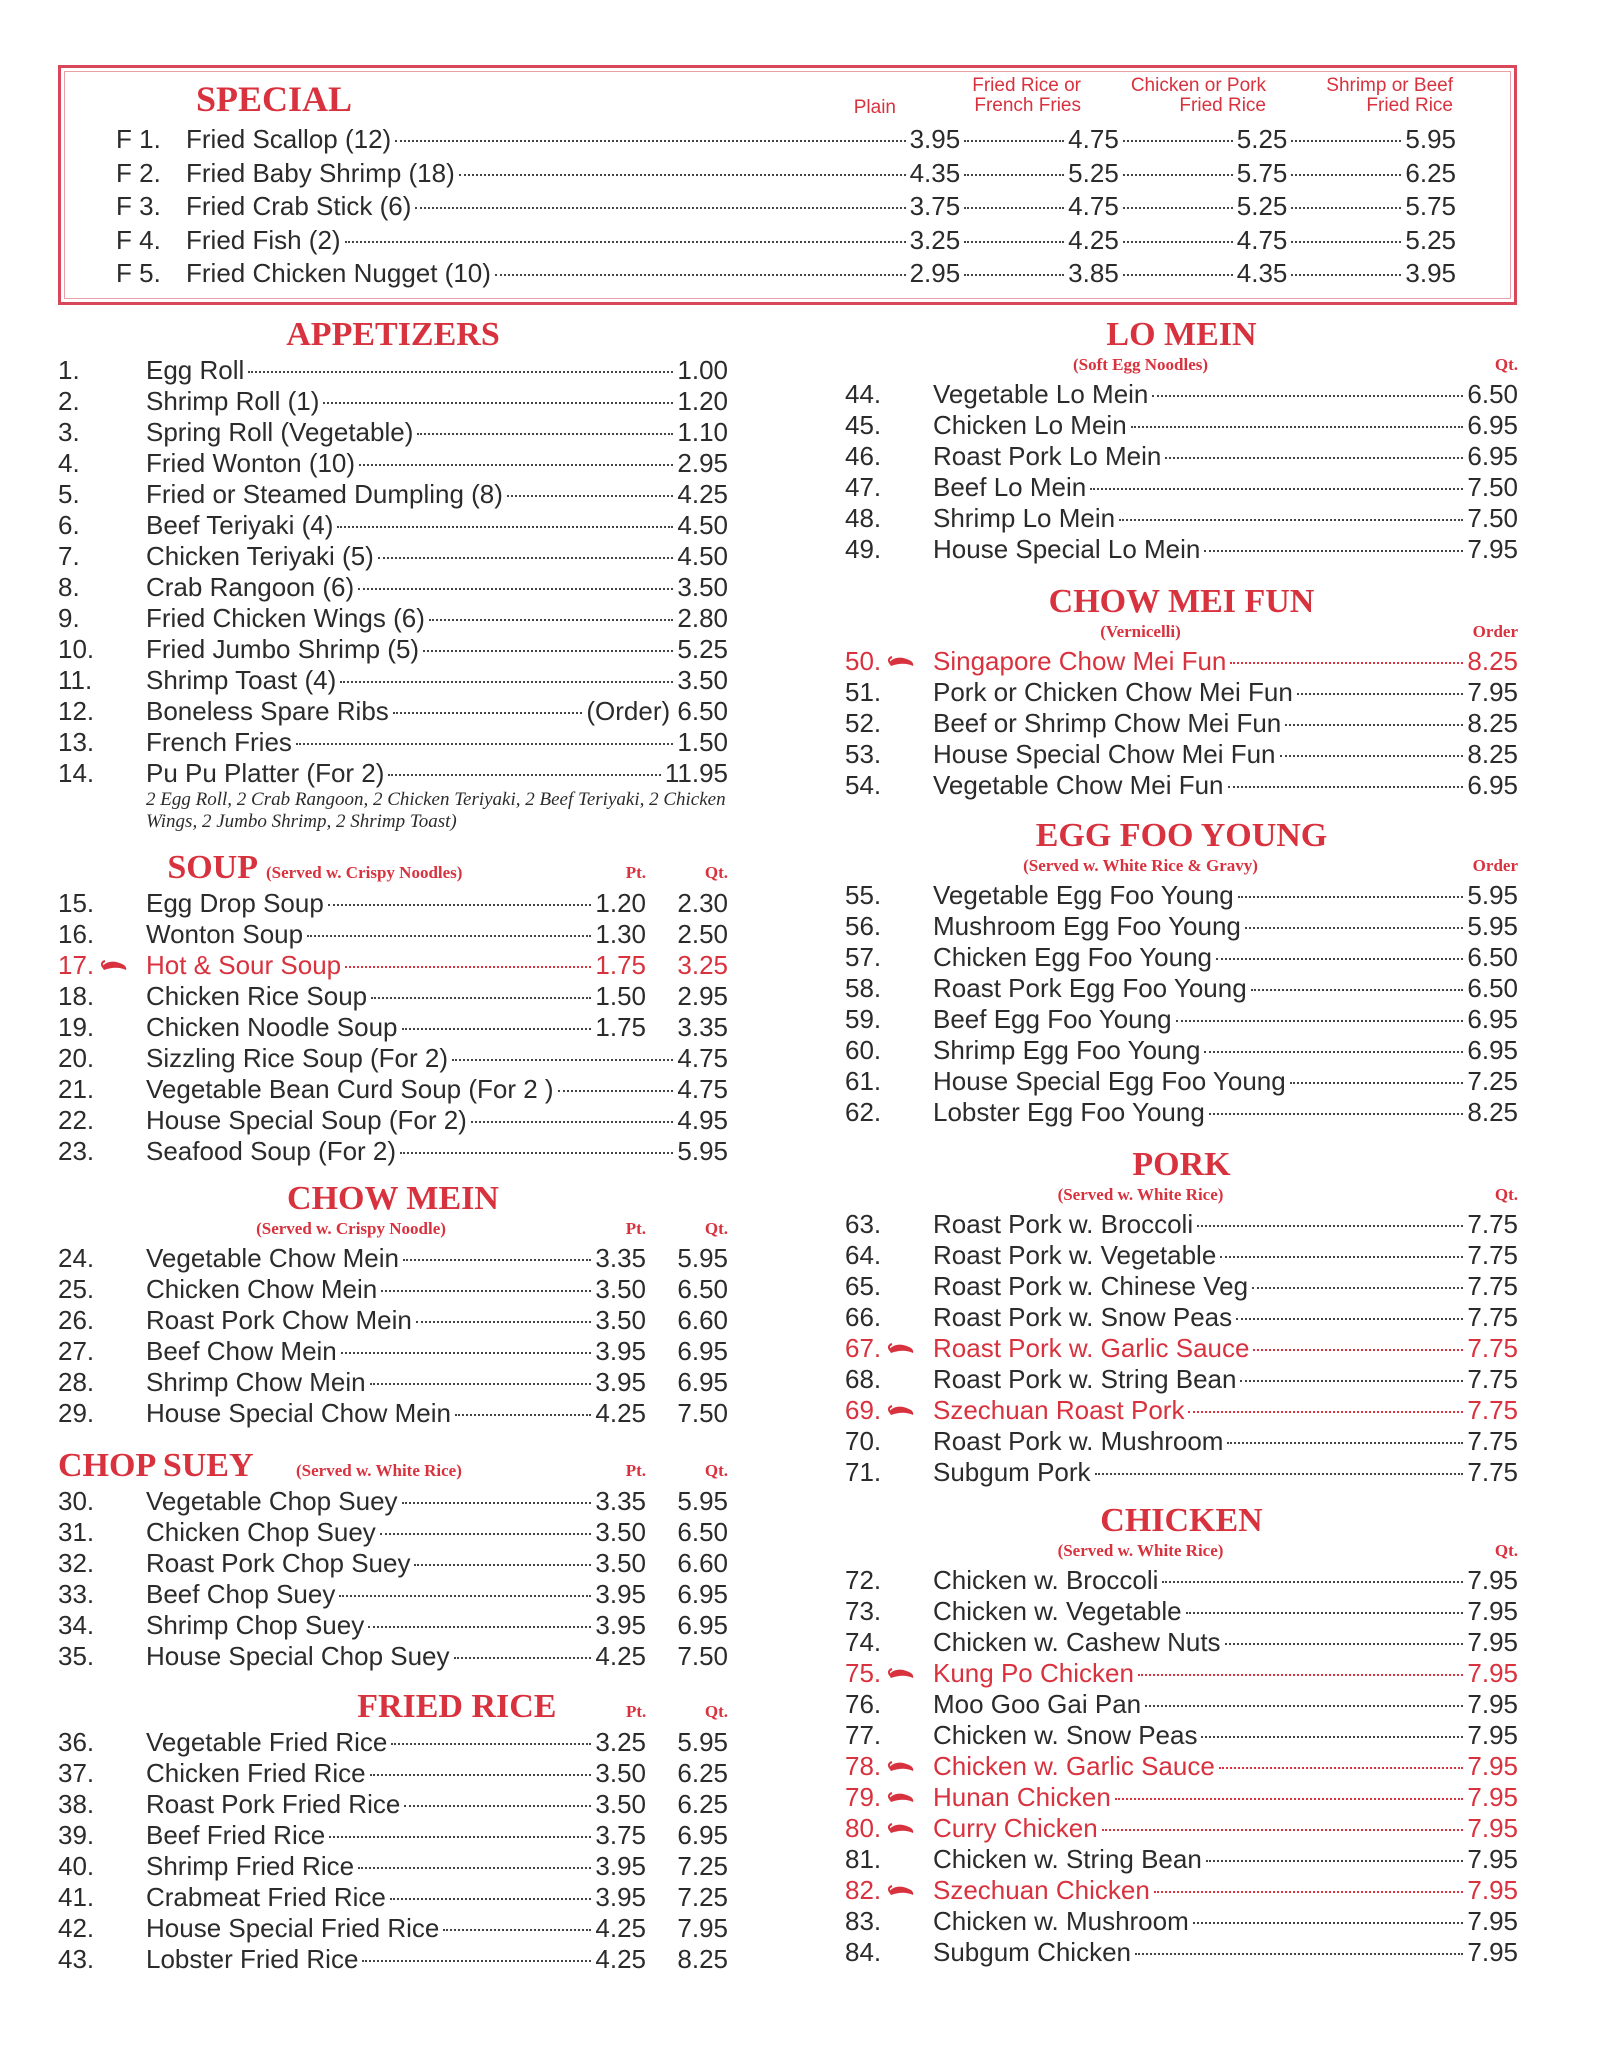 The height and width of the screenshot is (2048, 1598). What do you see at coordinates (272, 1258) in the screenshot?
I see `item-name: Vegetable Chow Mein` at bounding box center [272, 1258].